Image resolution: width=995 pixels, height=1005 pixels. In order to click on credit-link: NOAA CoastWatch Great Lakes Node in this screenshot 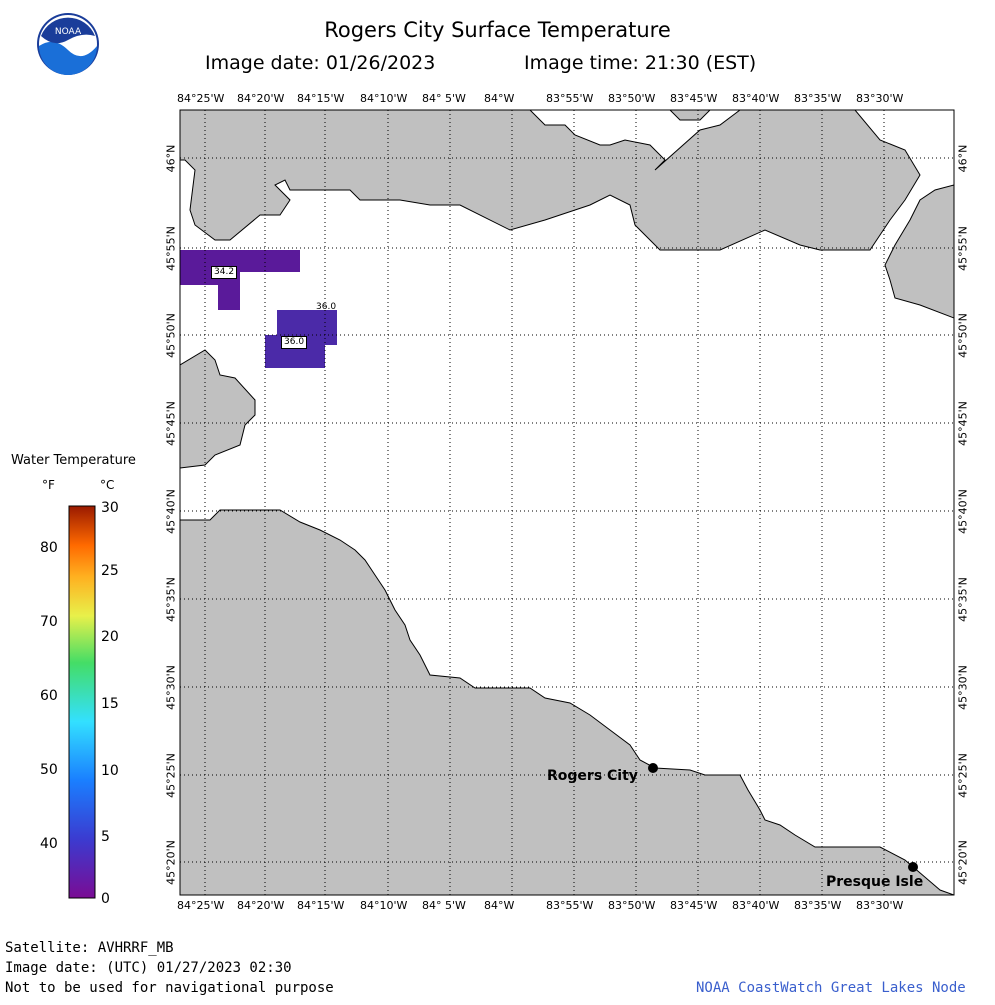, I will do `click(831, 988)`.